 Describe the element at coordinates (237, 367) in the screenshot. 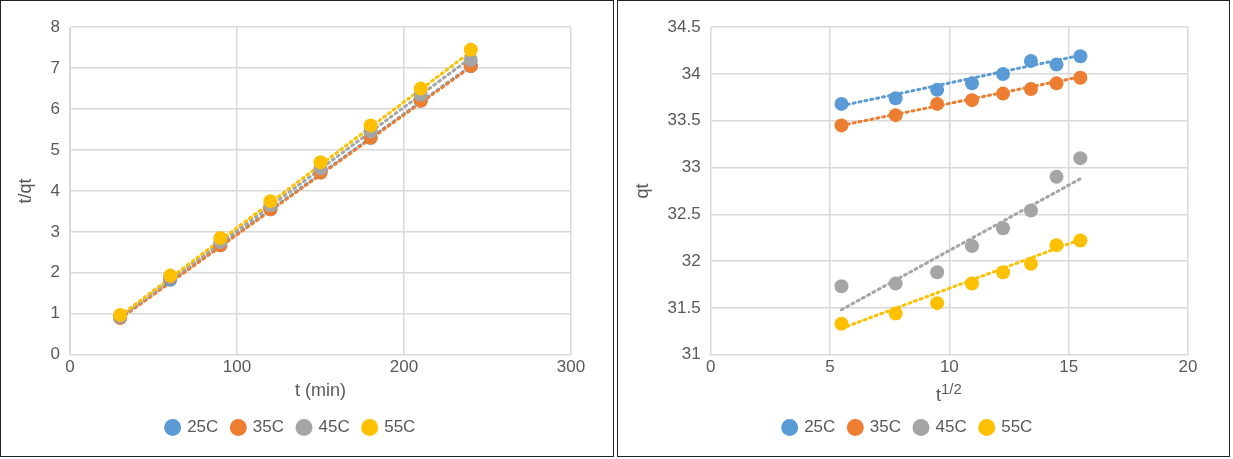

I see `x-tick-label: 100` at that location.